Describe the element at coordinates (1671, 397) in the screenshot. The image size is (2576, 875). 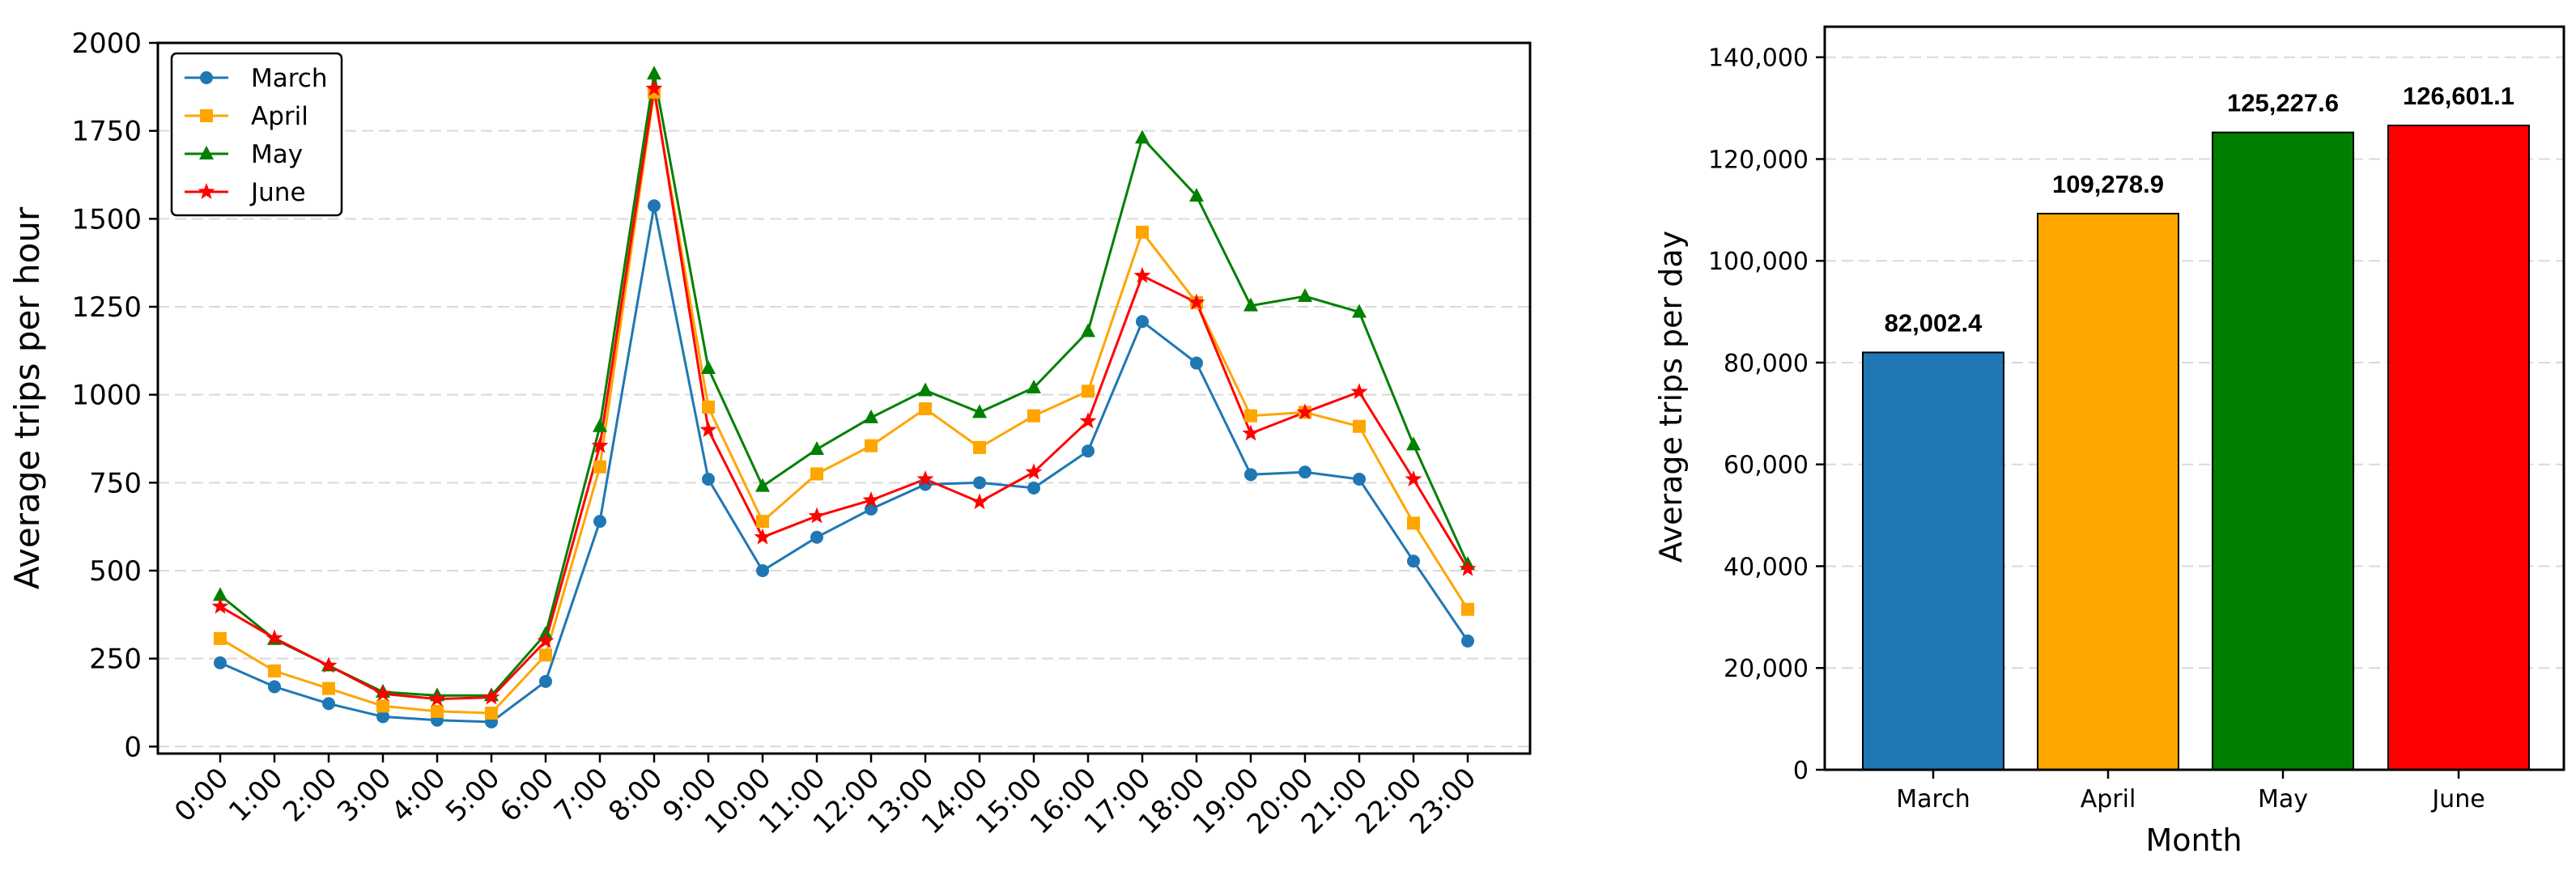
I see `y-axis-label: Average trips per day` at that location.